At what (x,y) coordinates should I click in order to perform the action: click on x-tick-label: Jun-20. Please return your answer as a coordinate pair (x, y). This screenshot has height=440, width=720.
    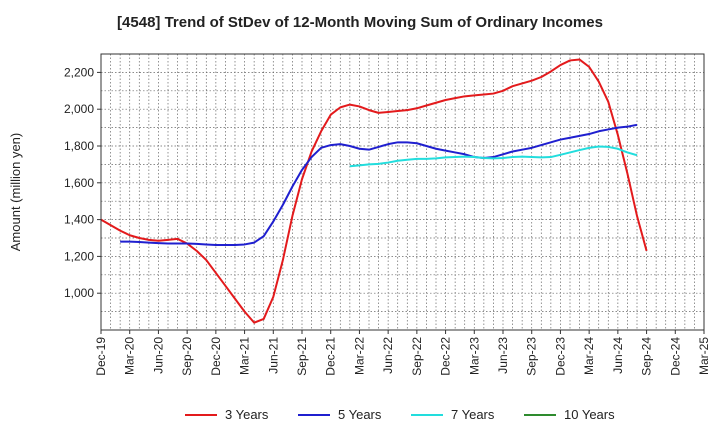
    Looking at the image, I should click on (158, 355).